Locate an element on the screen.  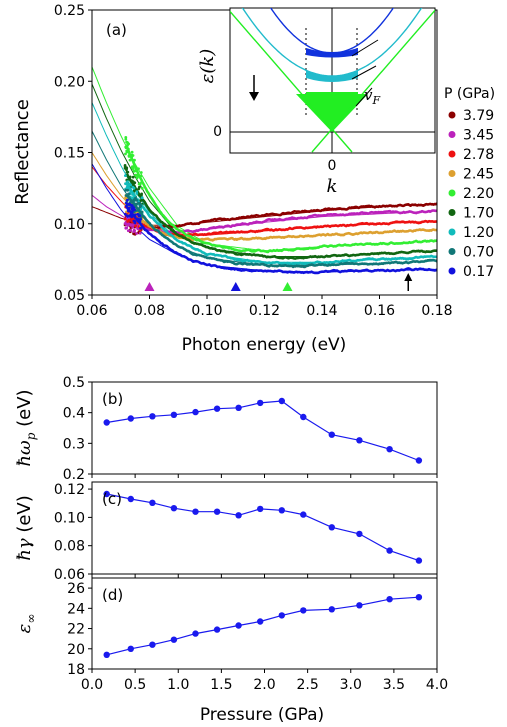
scattering-rate-y-tick-label: 0.06 is located at coordinates (69, 575).